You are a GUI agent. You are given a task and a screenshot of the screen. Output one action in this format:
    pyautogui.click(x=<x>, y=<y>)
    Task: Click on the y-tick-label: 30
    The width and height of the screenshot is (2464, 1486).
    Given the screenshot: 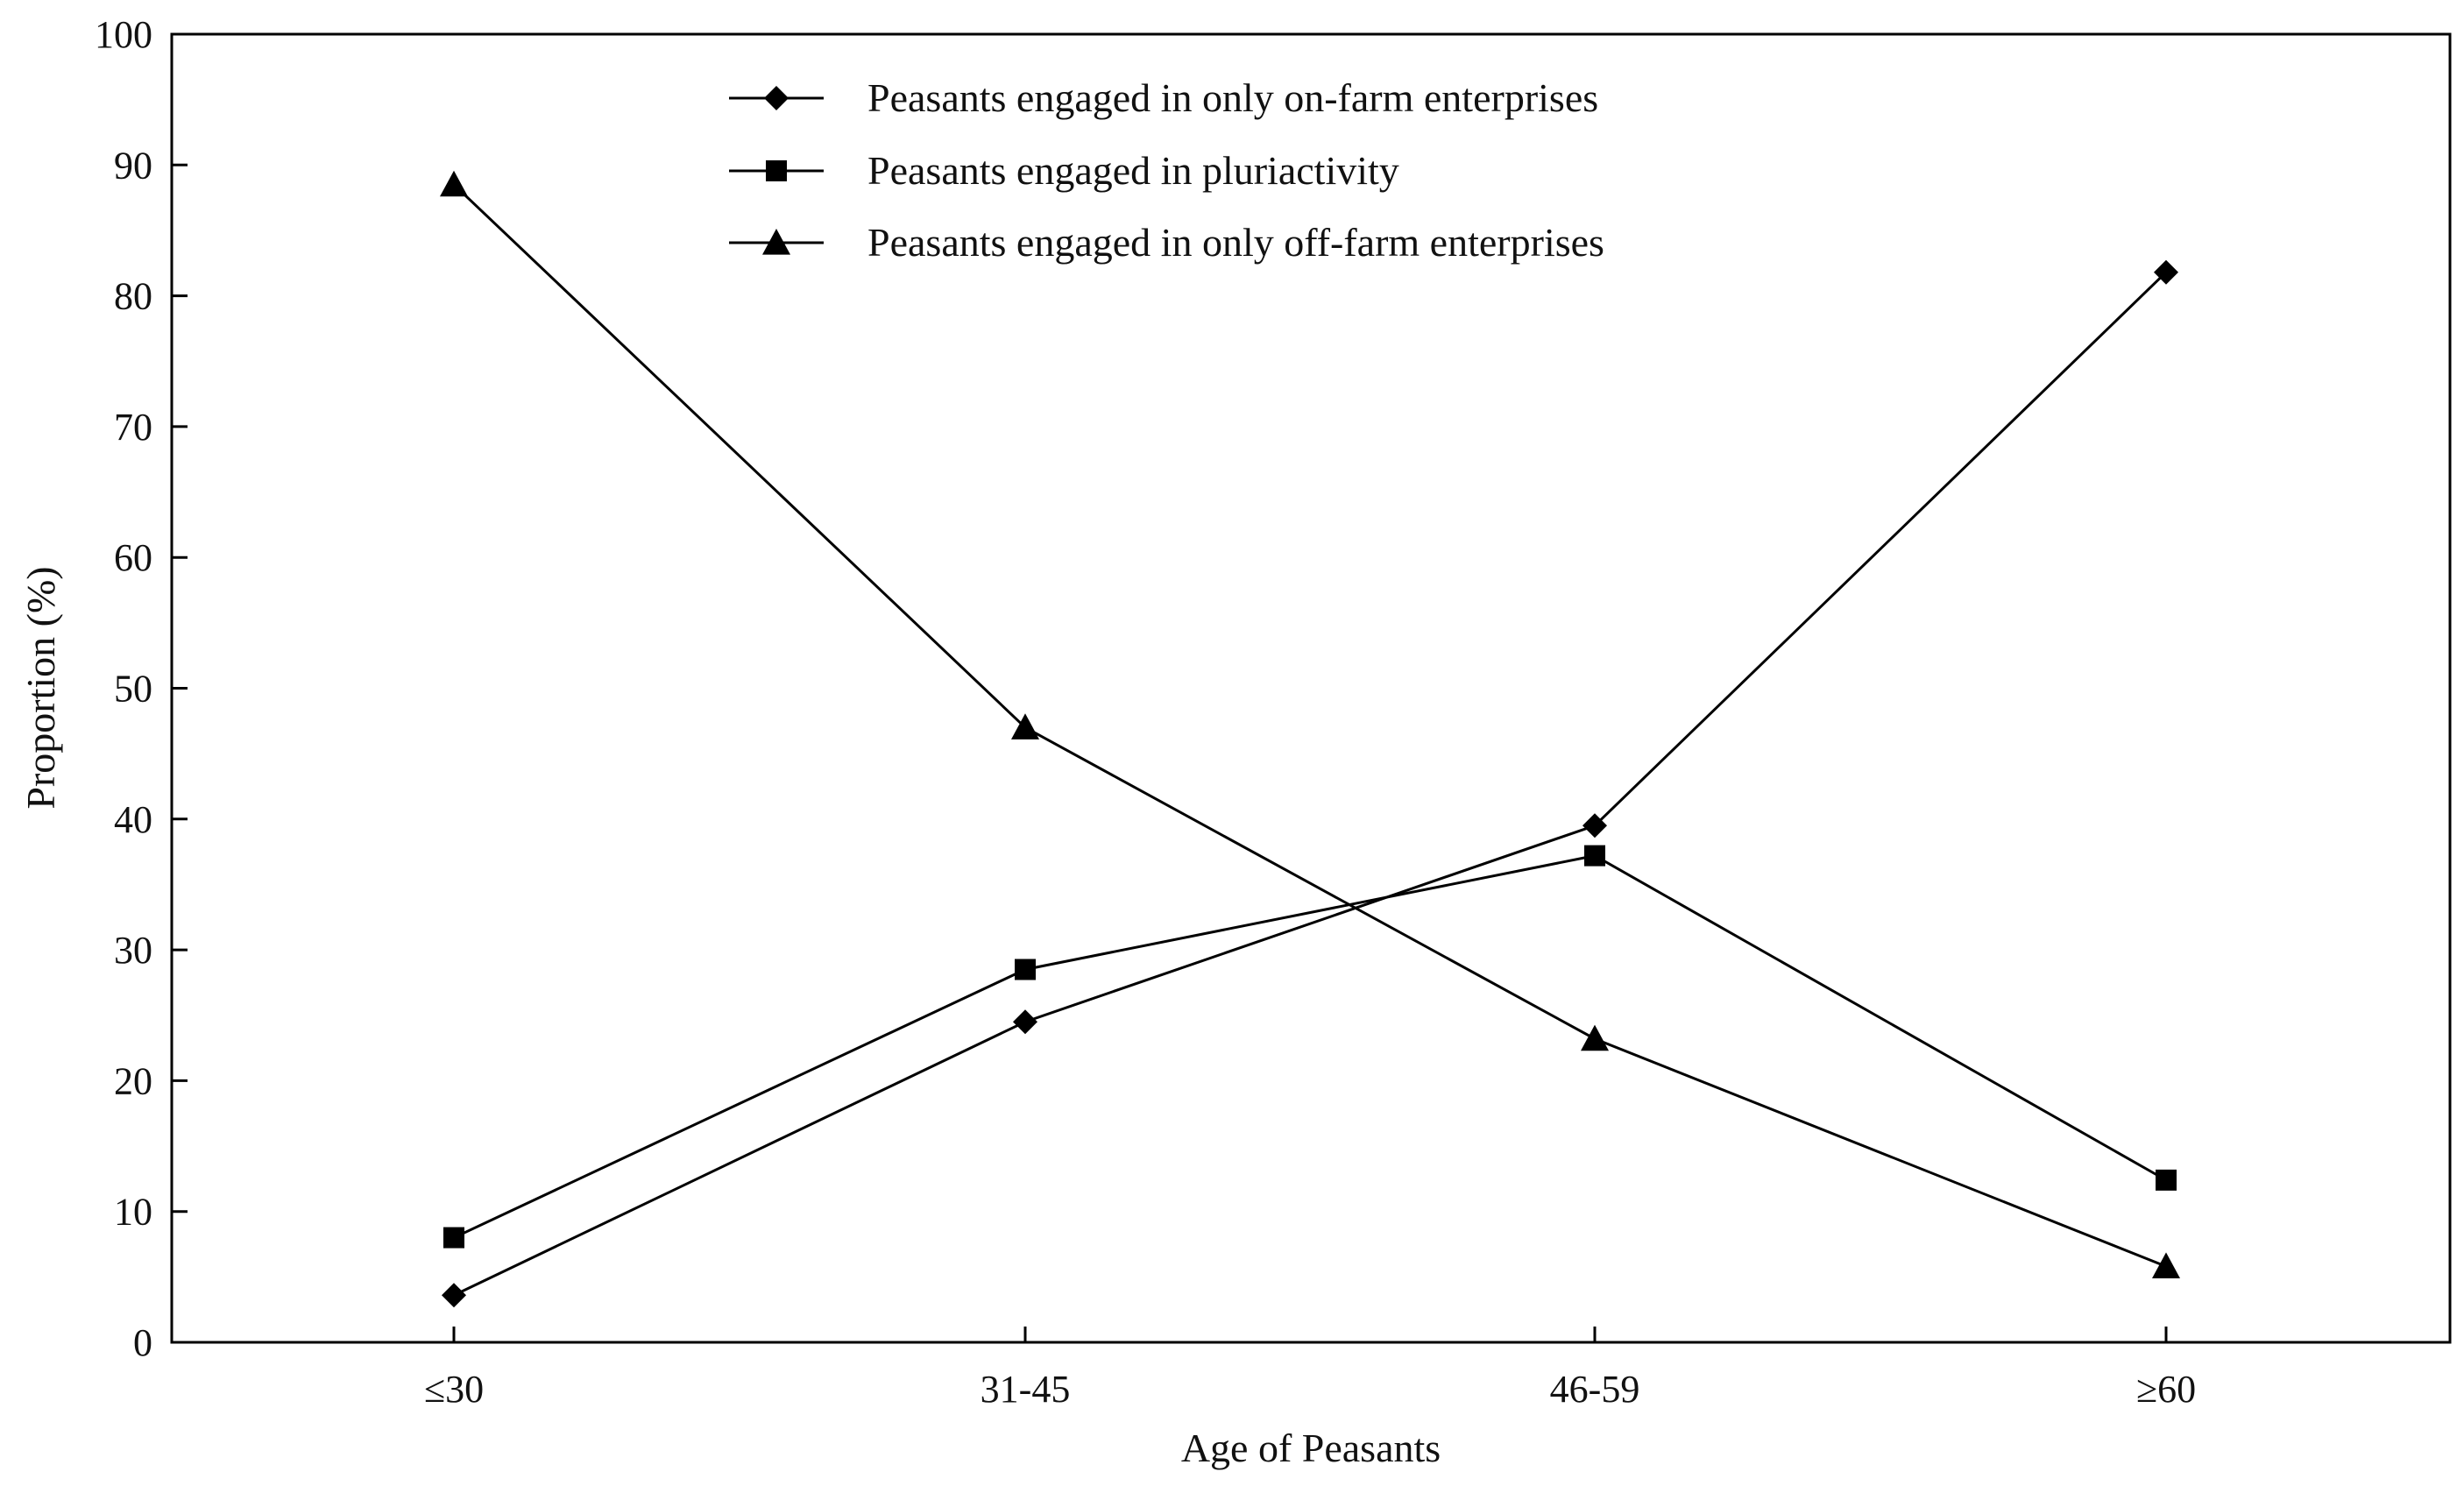 What is the action you would take?
    pyautogui.click(x=133, y=951)
    